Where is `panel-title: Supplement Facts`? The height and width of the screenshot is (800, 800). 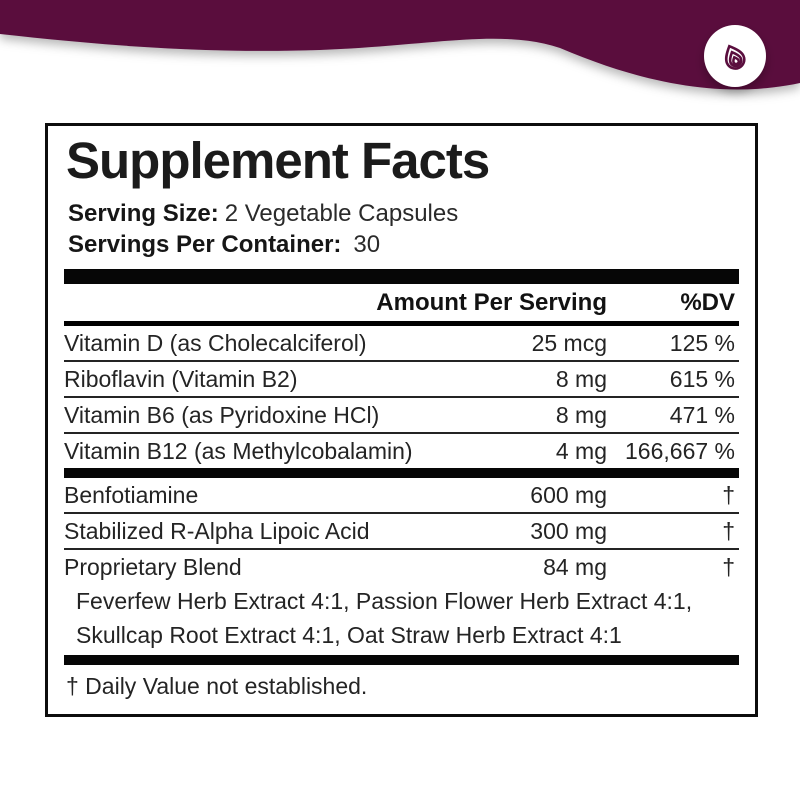
panel-title: Supplement Facts is located at coordinates (278, 160).